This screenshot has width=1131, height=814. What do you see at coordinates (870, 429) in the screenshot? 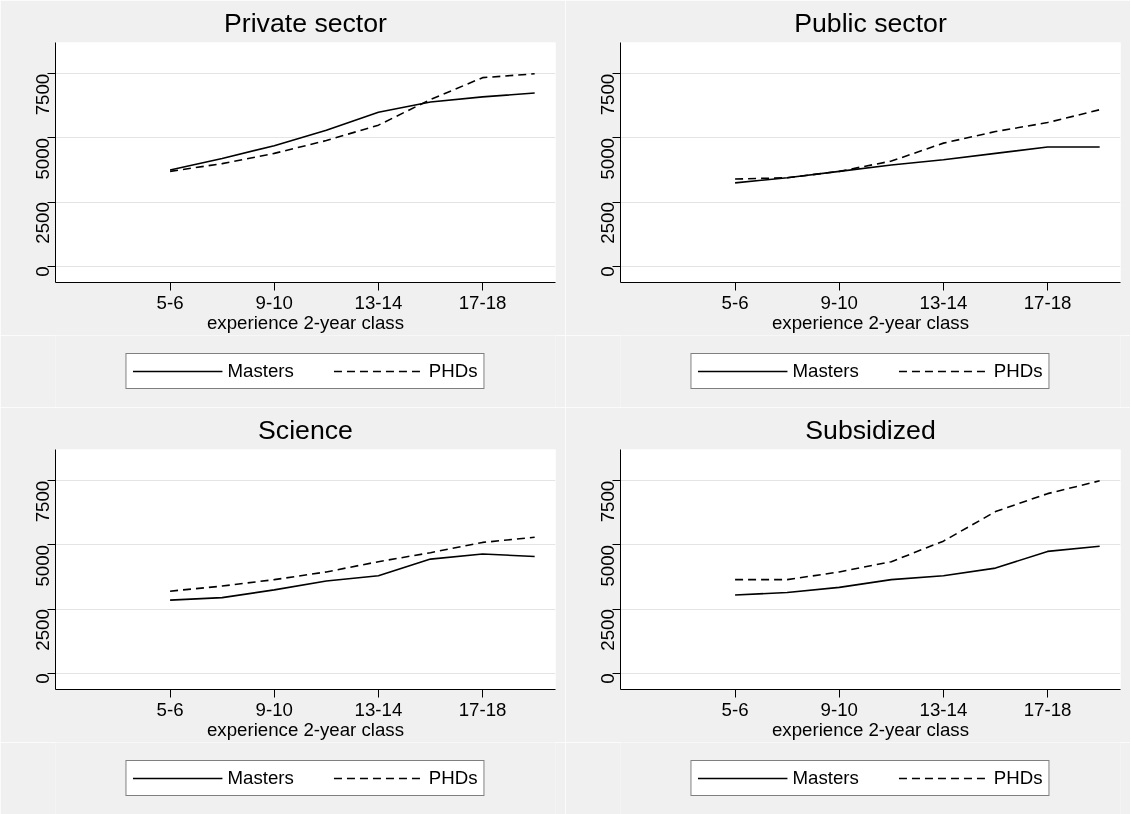
I see `chart-title: Subsidized` at bounding box center [870, 429].